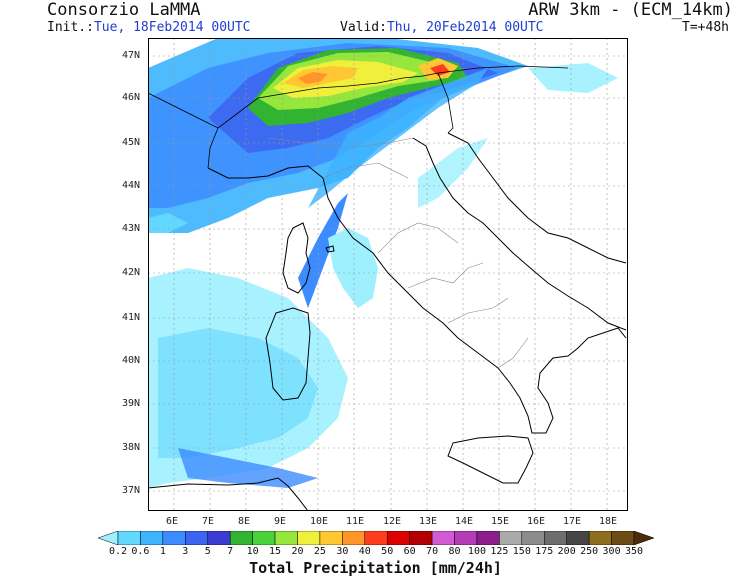 This screenshot has width=751, height=580. I want to click on lat-tick-label: 39N, so click(131, 403).